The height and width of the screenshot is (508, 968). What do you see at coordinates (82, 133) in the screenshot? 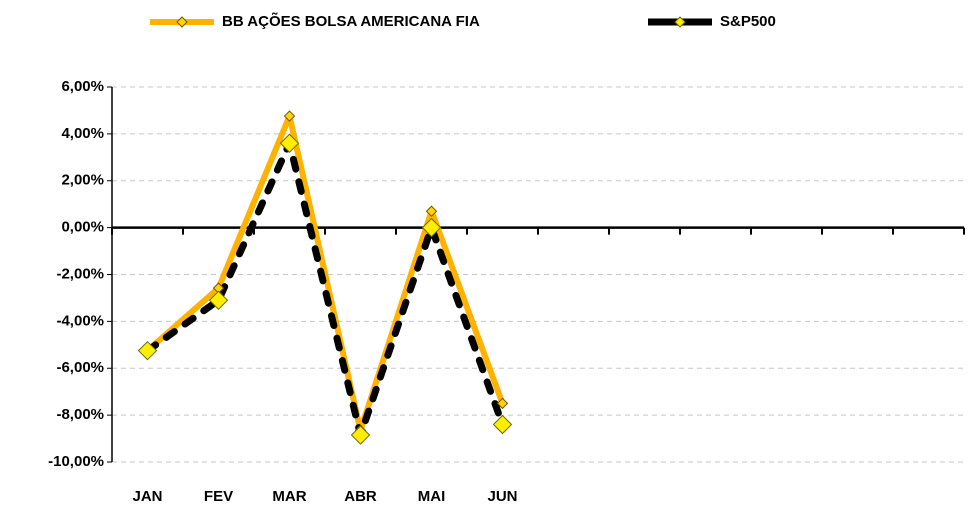
I see `y-tick-label: 4,00%` at bounding box center [82, 133].